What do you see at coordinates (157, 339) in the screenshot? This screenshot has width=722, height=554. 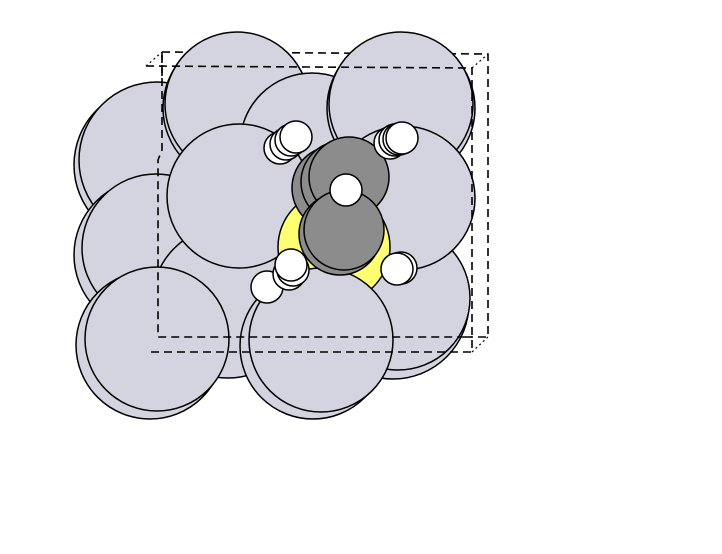 I see `slab-atom` at bounding box center [157, 339].